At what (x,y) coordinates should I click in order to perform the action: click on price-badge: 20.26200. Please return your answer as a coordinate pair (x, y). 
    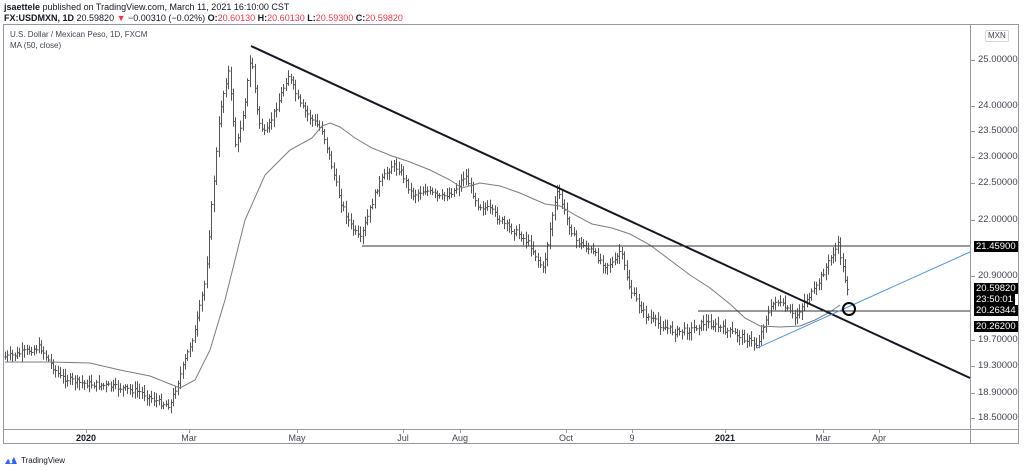
    Looking at the image, I should click on (996, 326).